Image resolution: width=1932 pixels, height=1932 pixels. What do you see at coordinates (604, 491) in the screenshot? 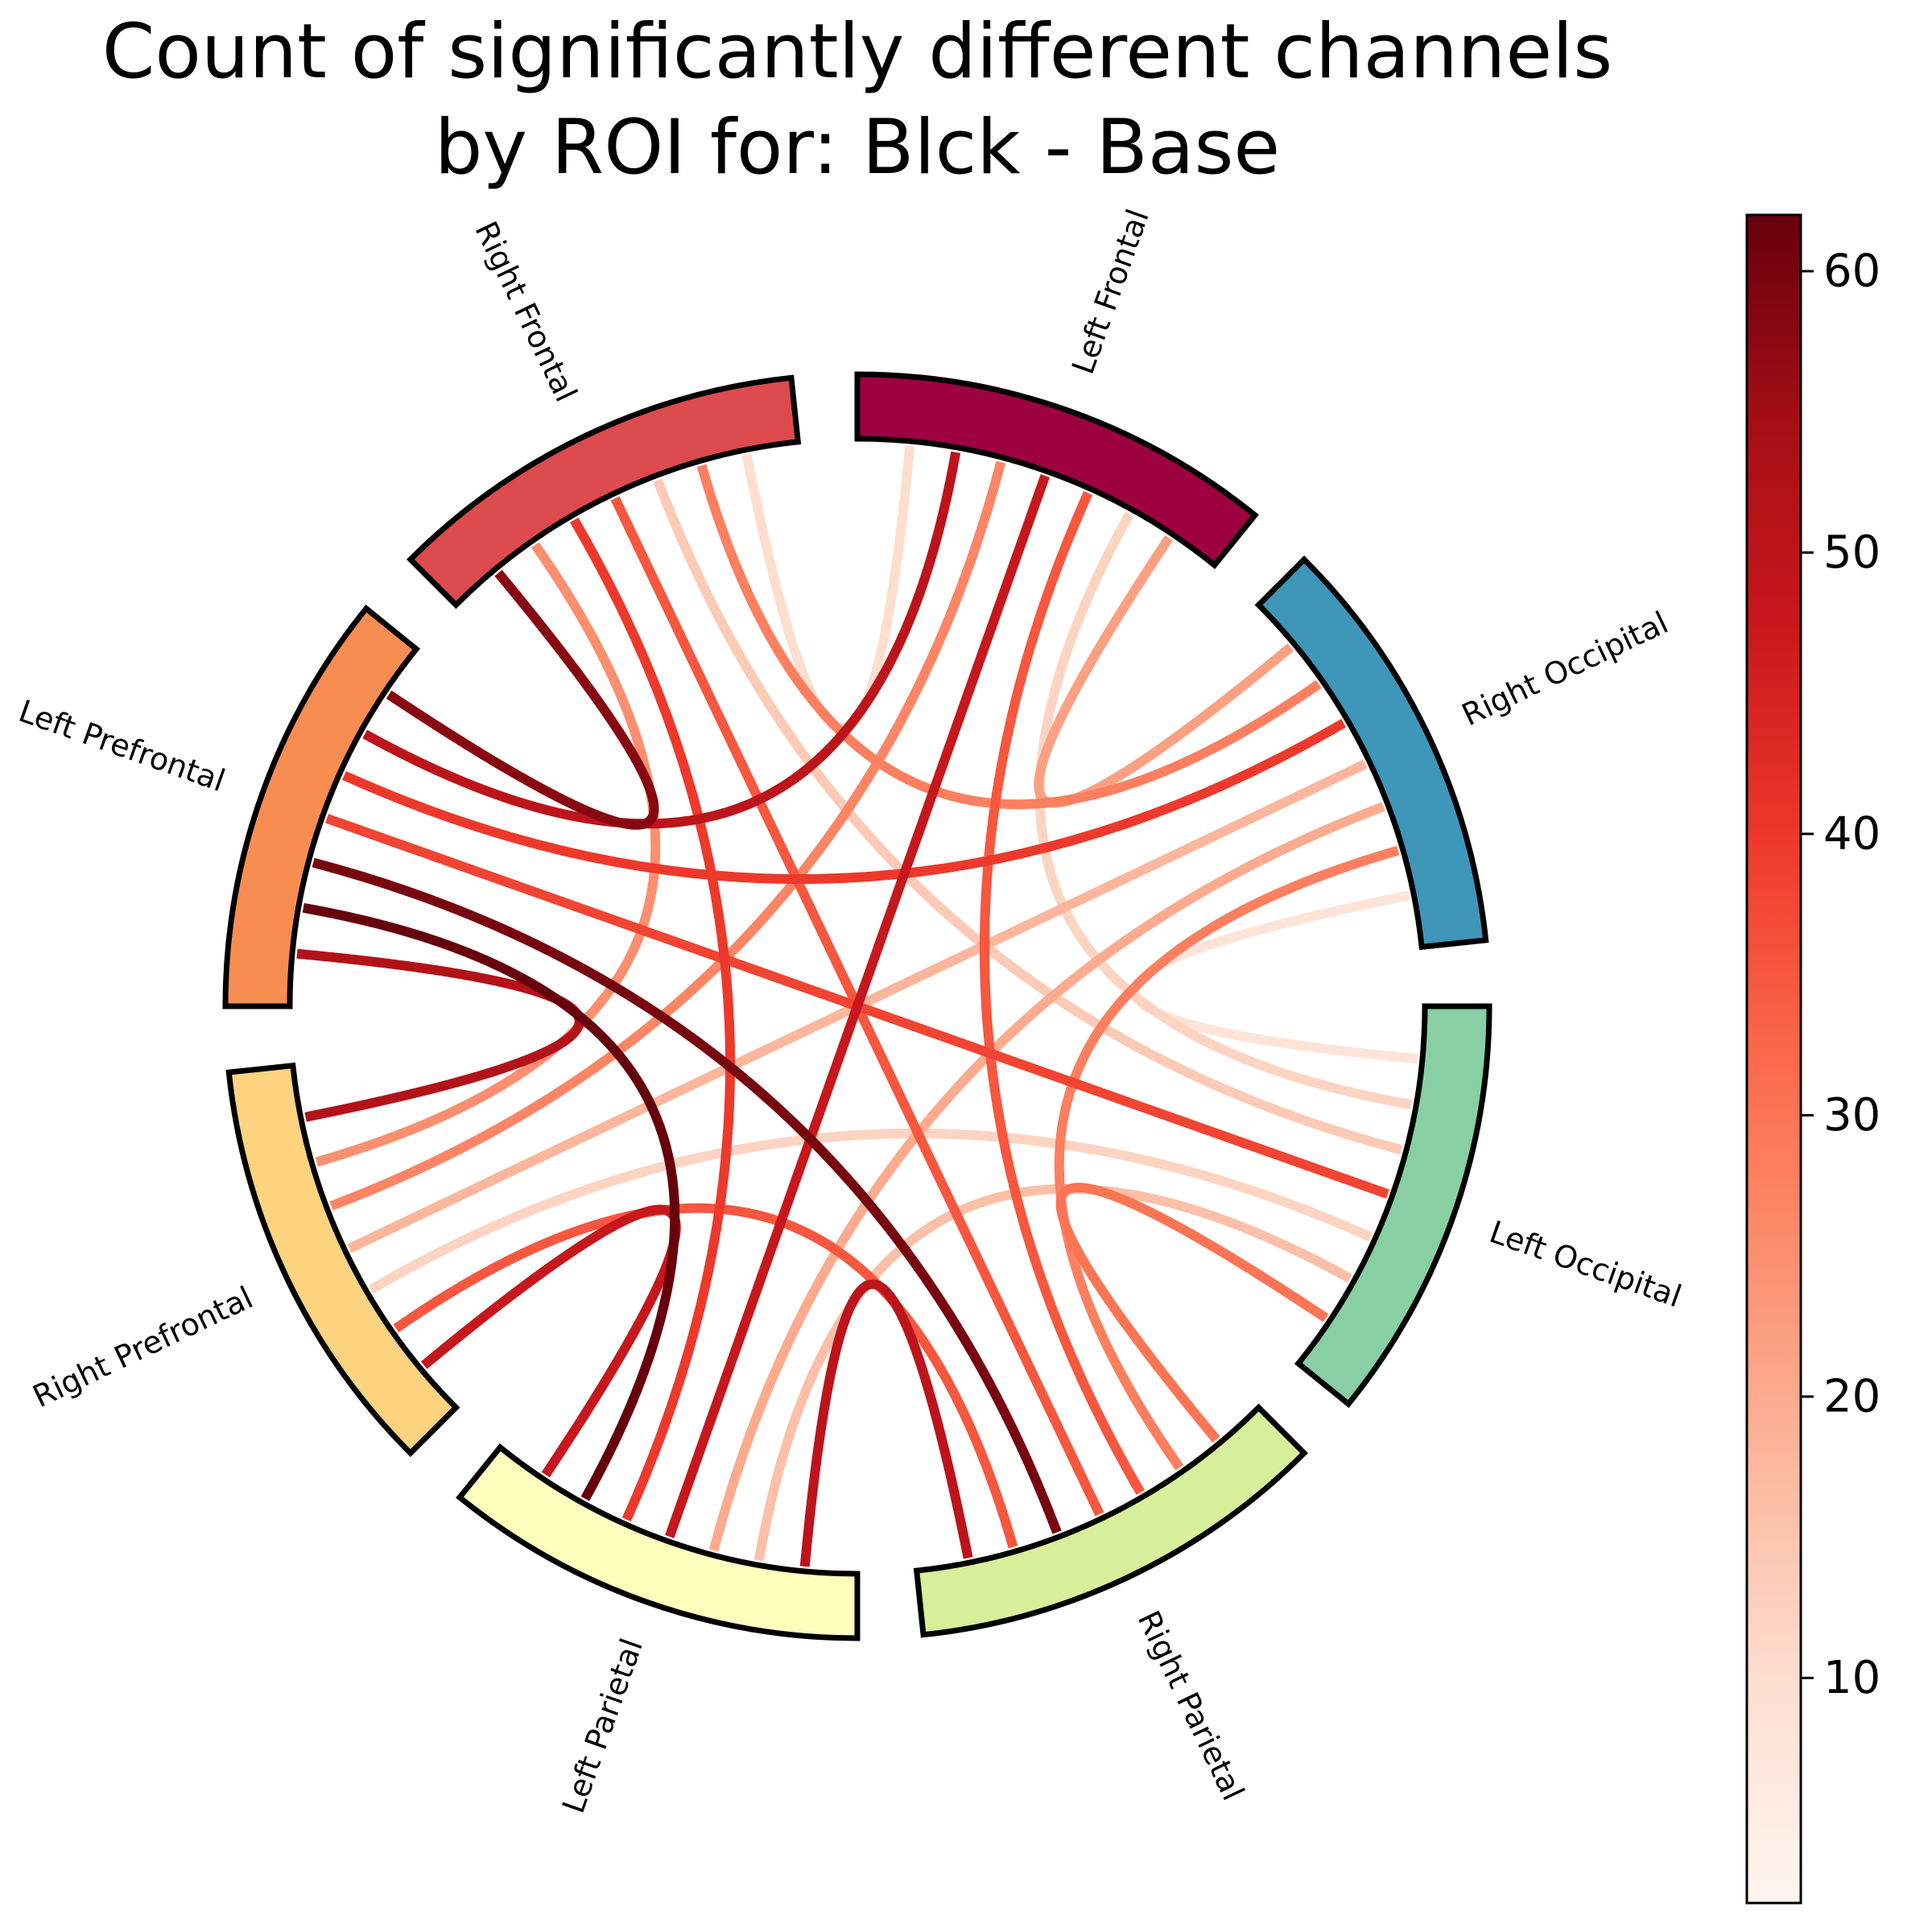
I see `node-arc-right-frontal` at bounding box center [604, 491].